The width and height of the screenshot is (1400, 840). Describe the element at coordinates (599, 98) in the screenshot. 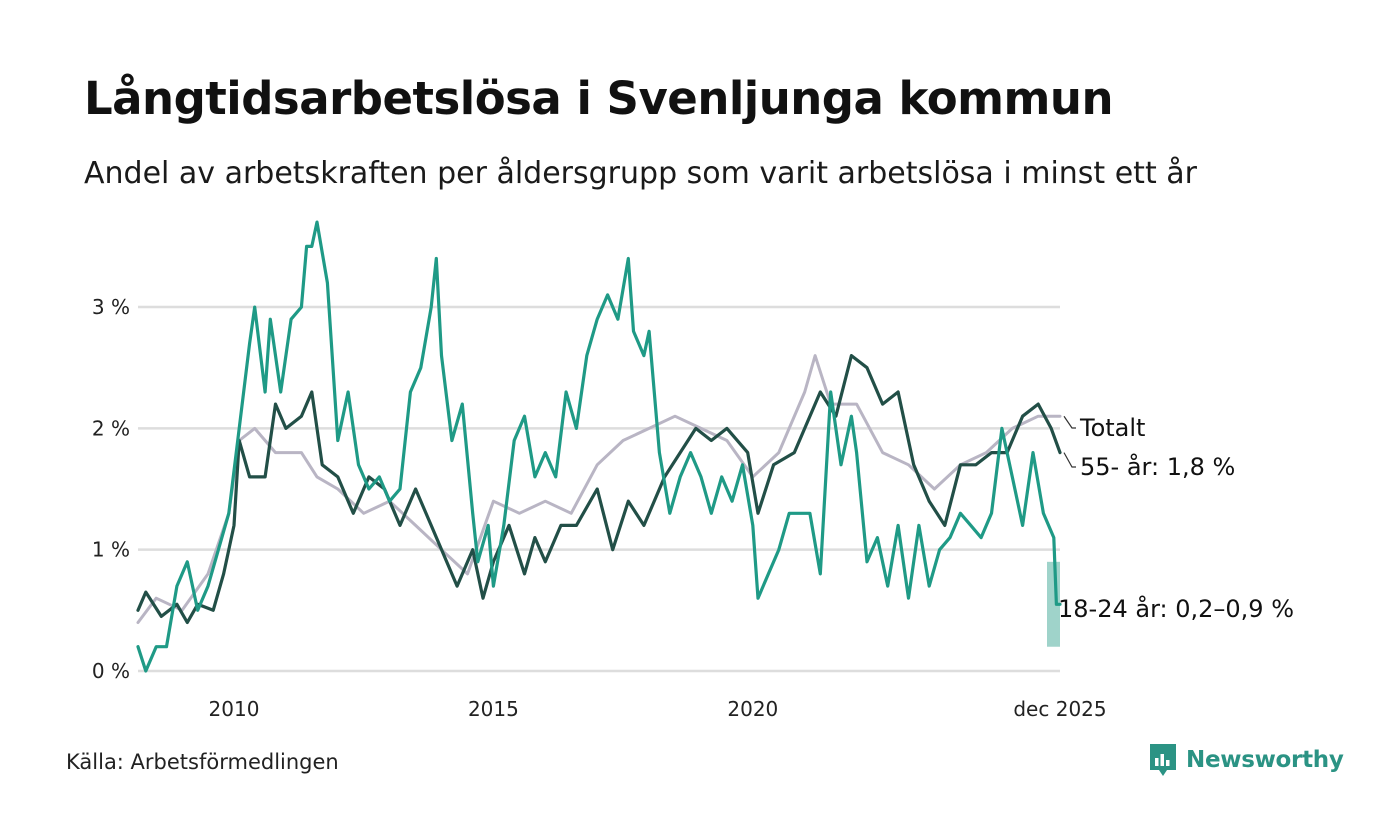

I see `chart-title: Långtidsarbetslösa i Svenljunga kommun` at that location.